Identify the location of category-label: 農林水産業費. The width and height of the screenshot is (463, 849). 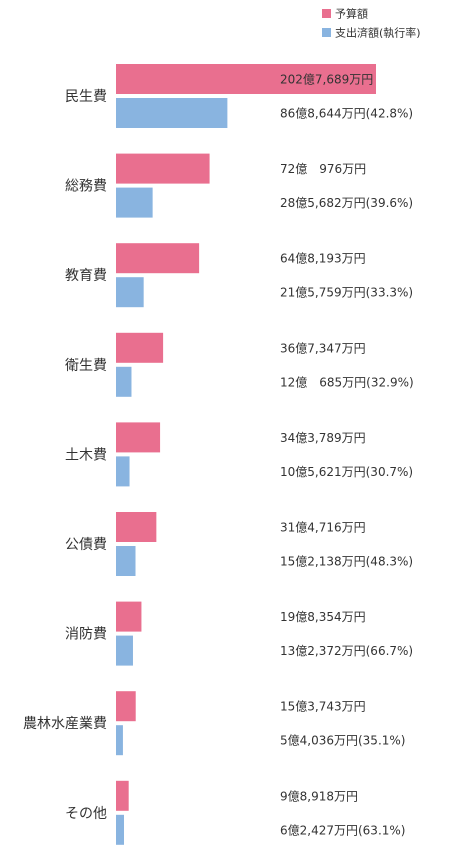
(65, 724).